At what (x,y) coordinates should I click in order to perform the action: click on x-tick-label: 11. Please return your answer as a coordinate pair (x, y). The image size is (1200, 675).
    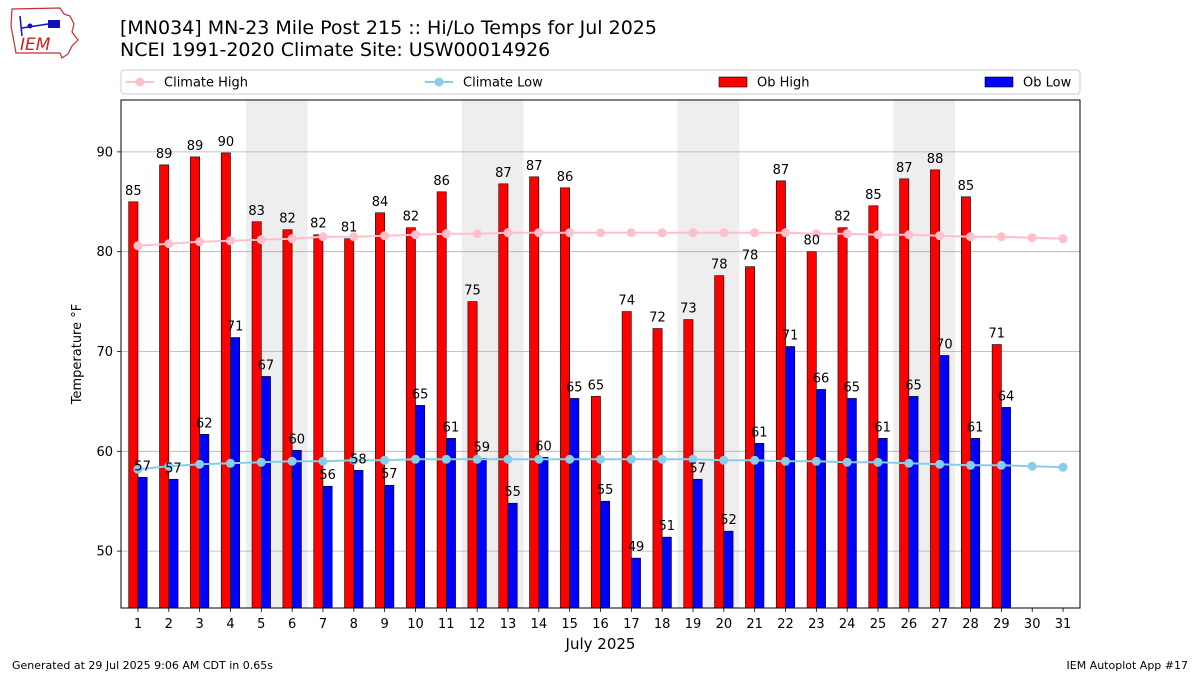
    Looking at the image, I should click on (446, 624).